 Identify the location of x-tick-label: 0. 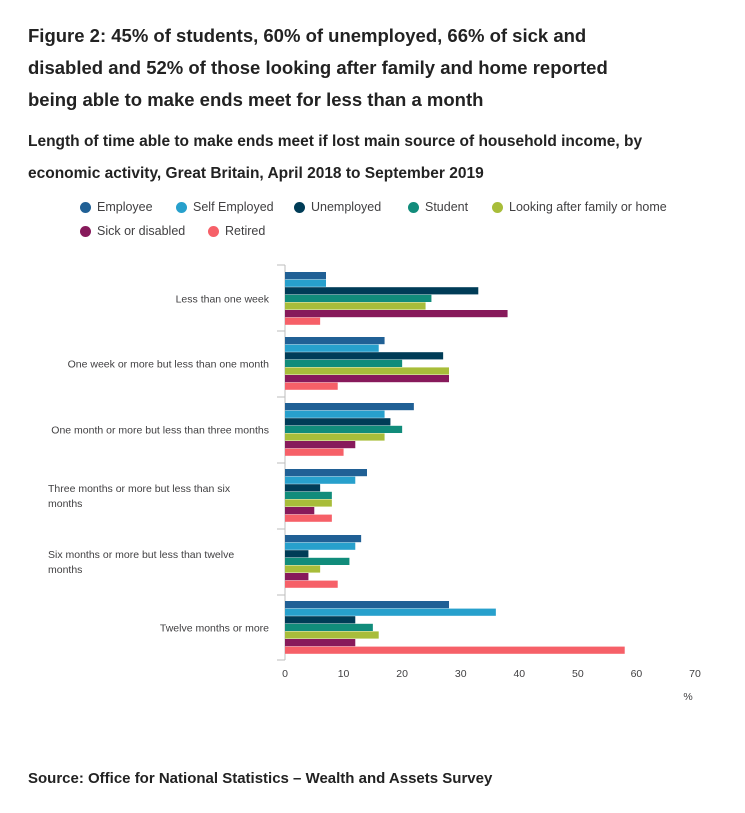
(285, 674).